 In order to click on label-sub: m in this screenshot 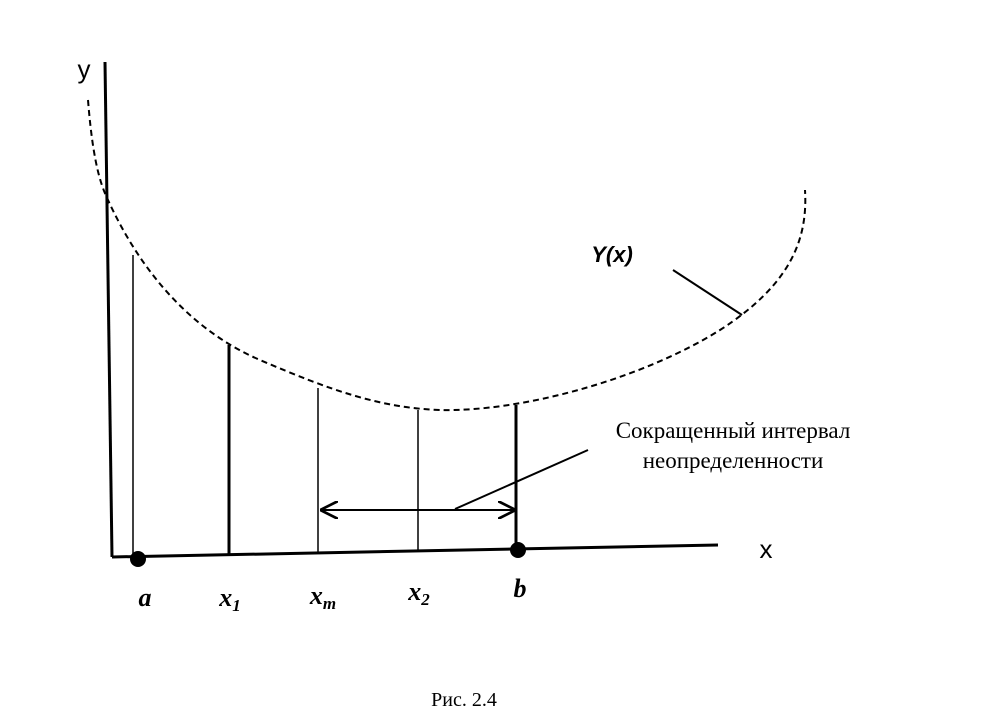, I will do `click(329, 603)`.